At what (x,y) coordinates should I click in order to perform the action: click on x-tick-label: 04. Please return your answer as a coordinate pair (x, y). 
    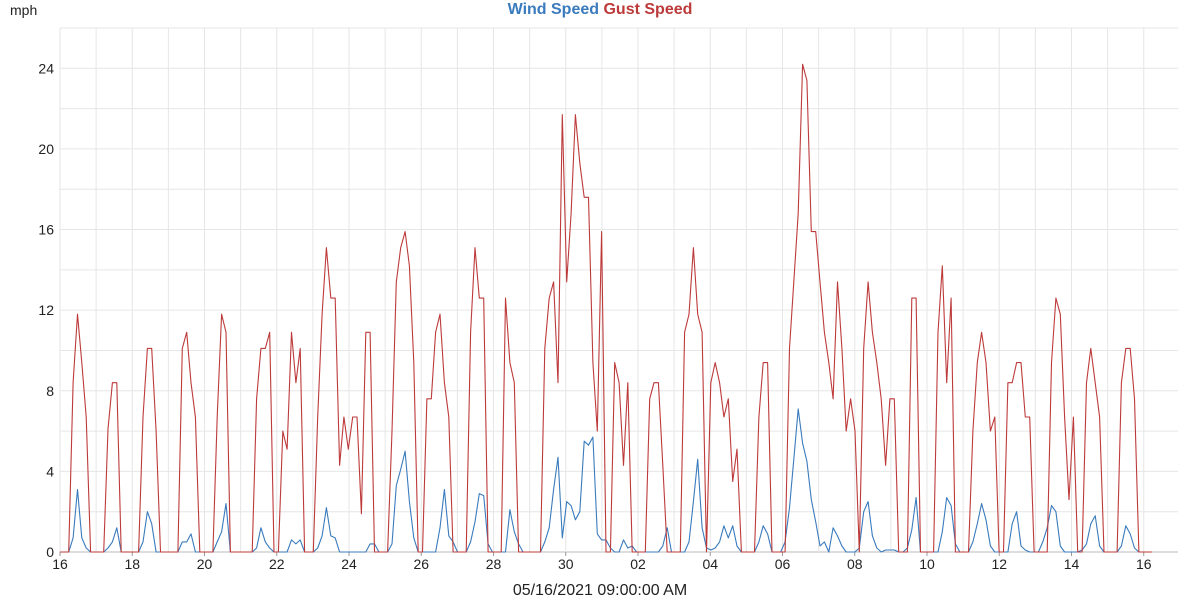
    Looking at the image, I should click on (710, 564).